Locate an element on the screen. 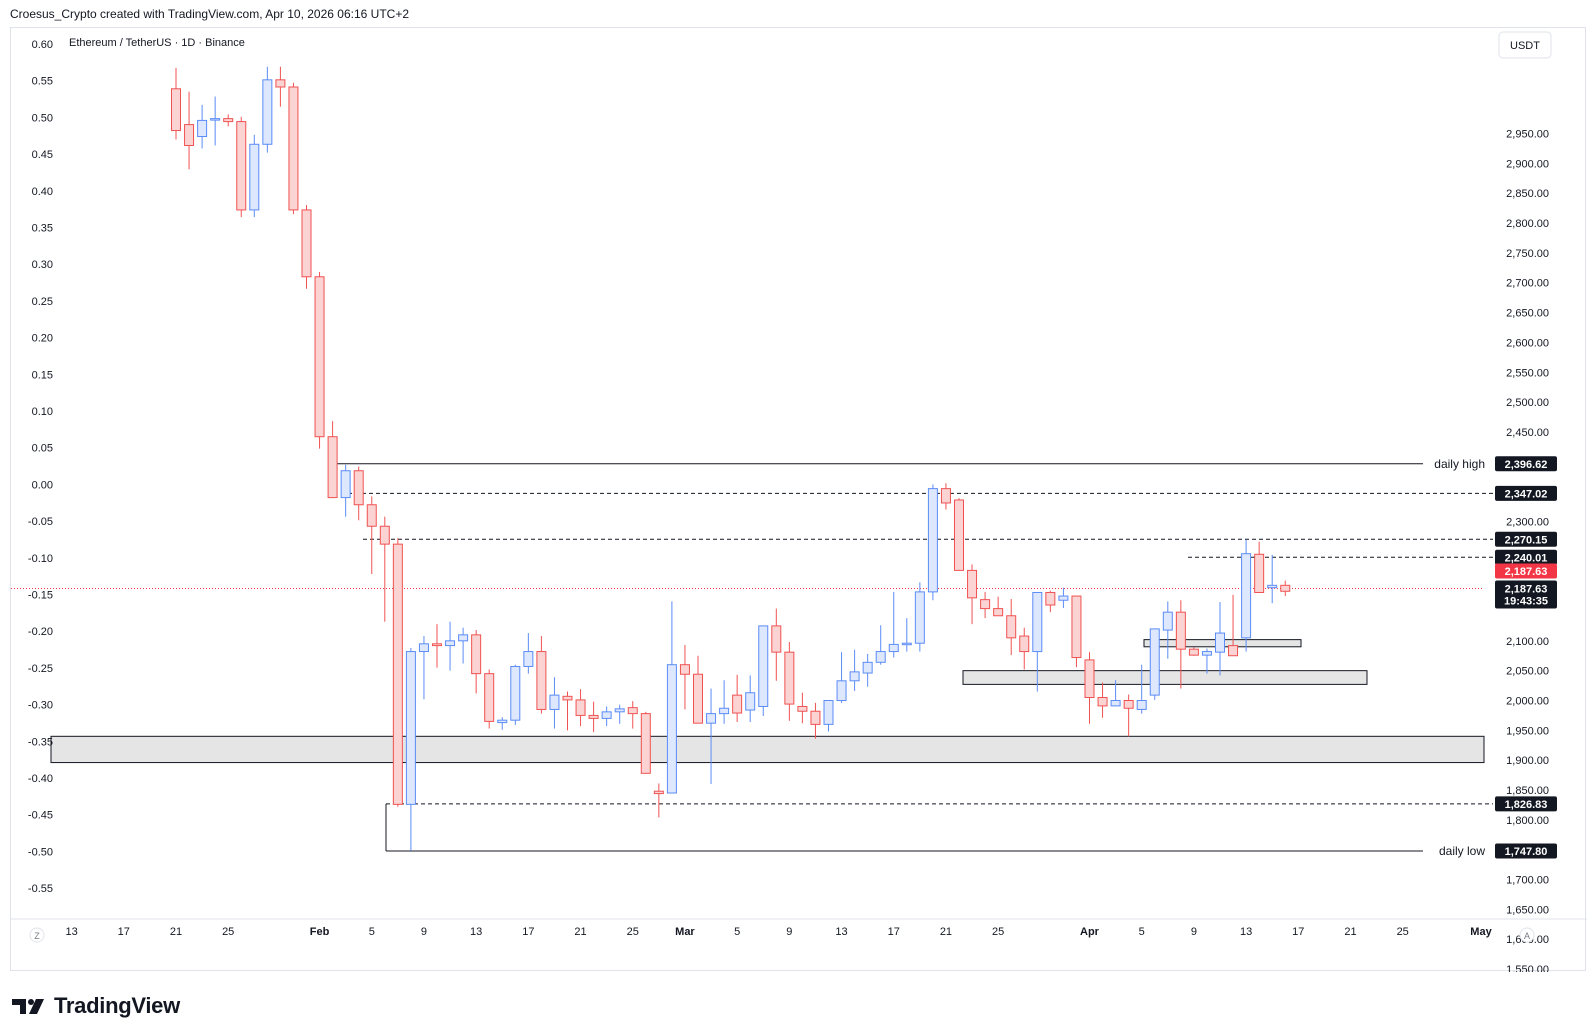 Image resolution: width=1596 pixels, height=1025 pixels. auto-scale-button is located at coordinates (1527, 935).